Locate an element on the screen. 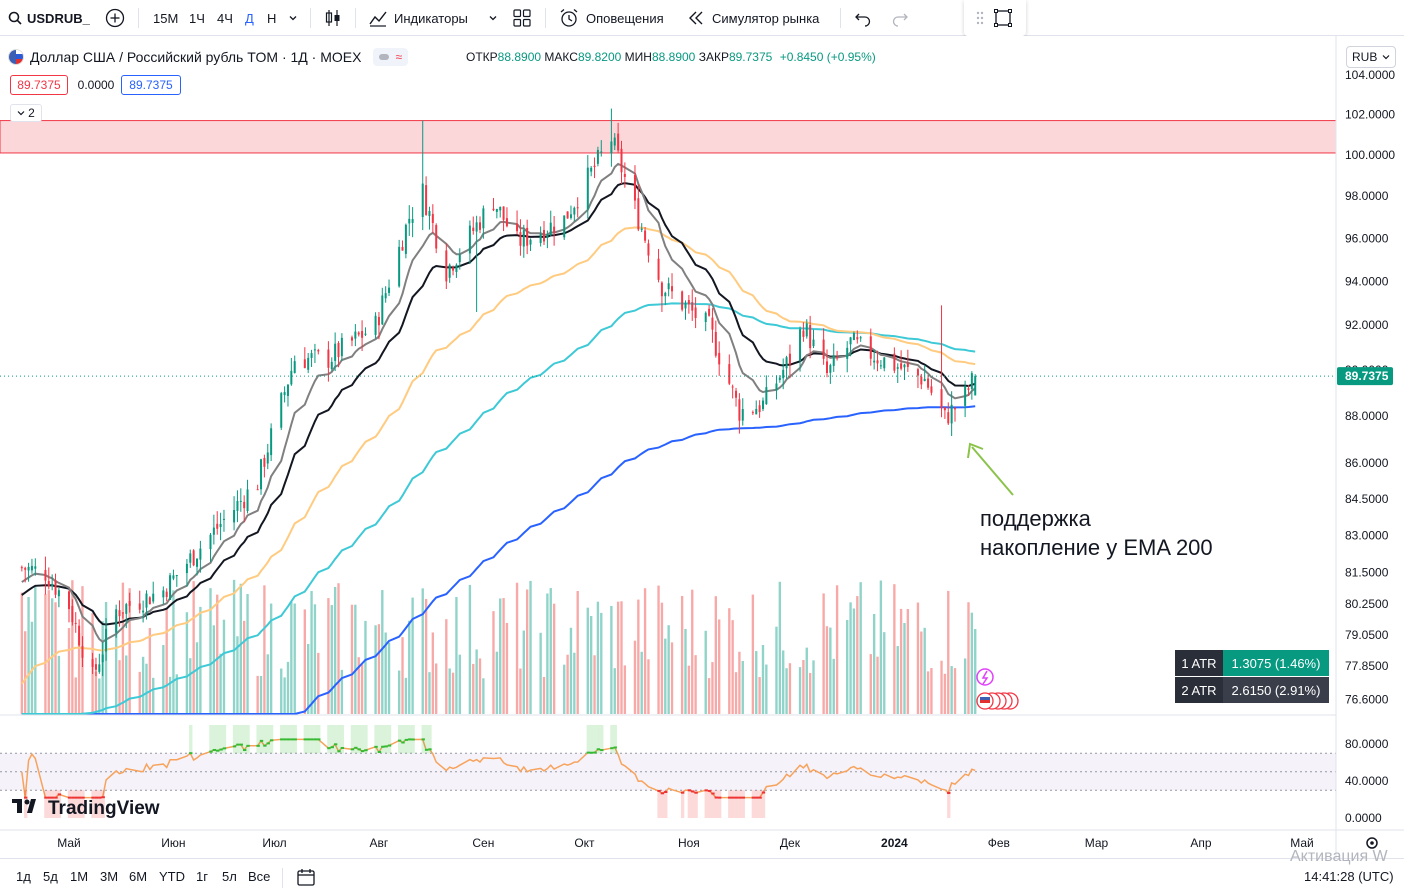 The height and width of the screenshot is (896, 1404). range-all: Все is located at coordinates (259, 876).